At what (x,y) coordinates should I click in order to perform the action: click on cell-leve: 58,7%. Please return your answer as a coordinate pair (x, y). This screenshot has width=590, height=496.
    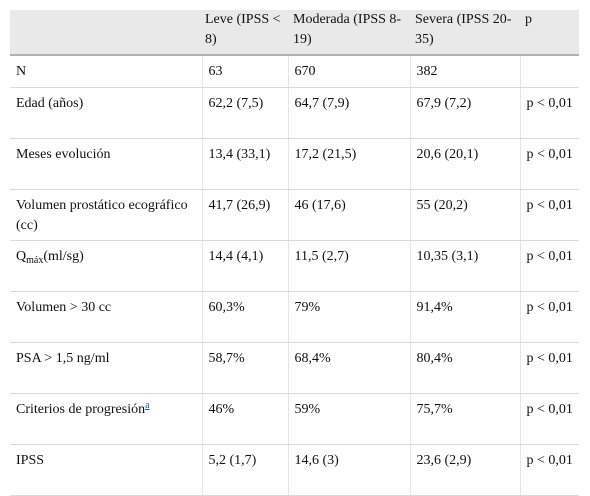
    Looking at the image, I should click on (245, 368).